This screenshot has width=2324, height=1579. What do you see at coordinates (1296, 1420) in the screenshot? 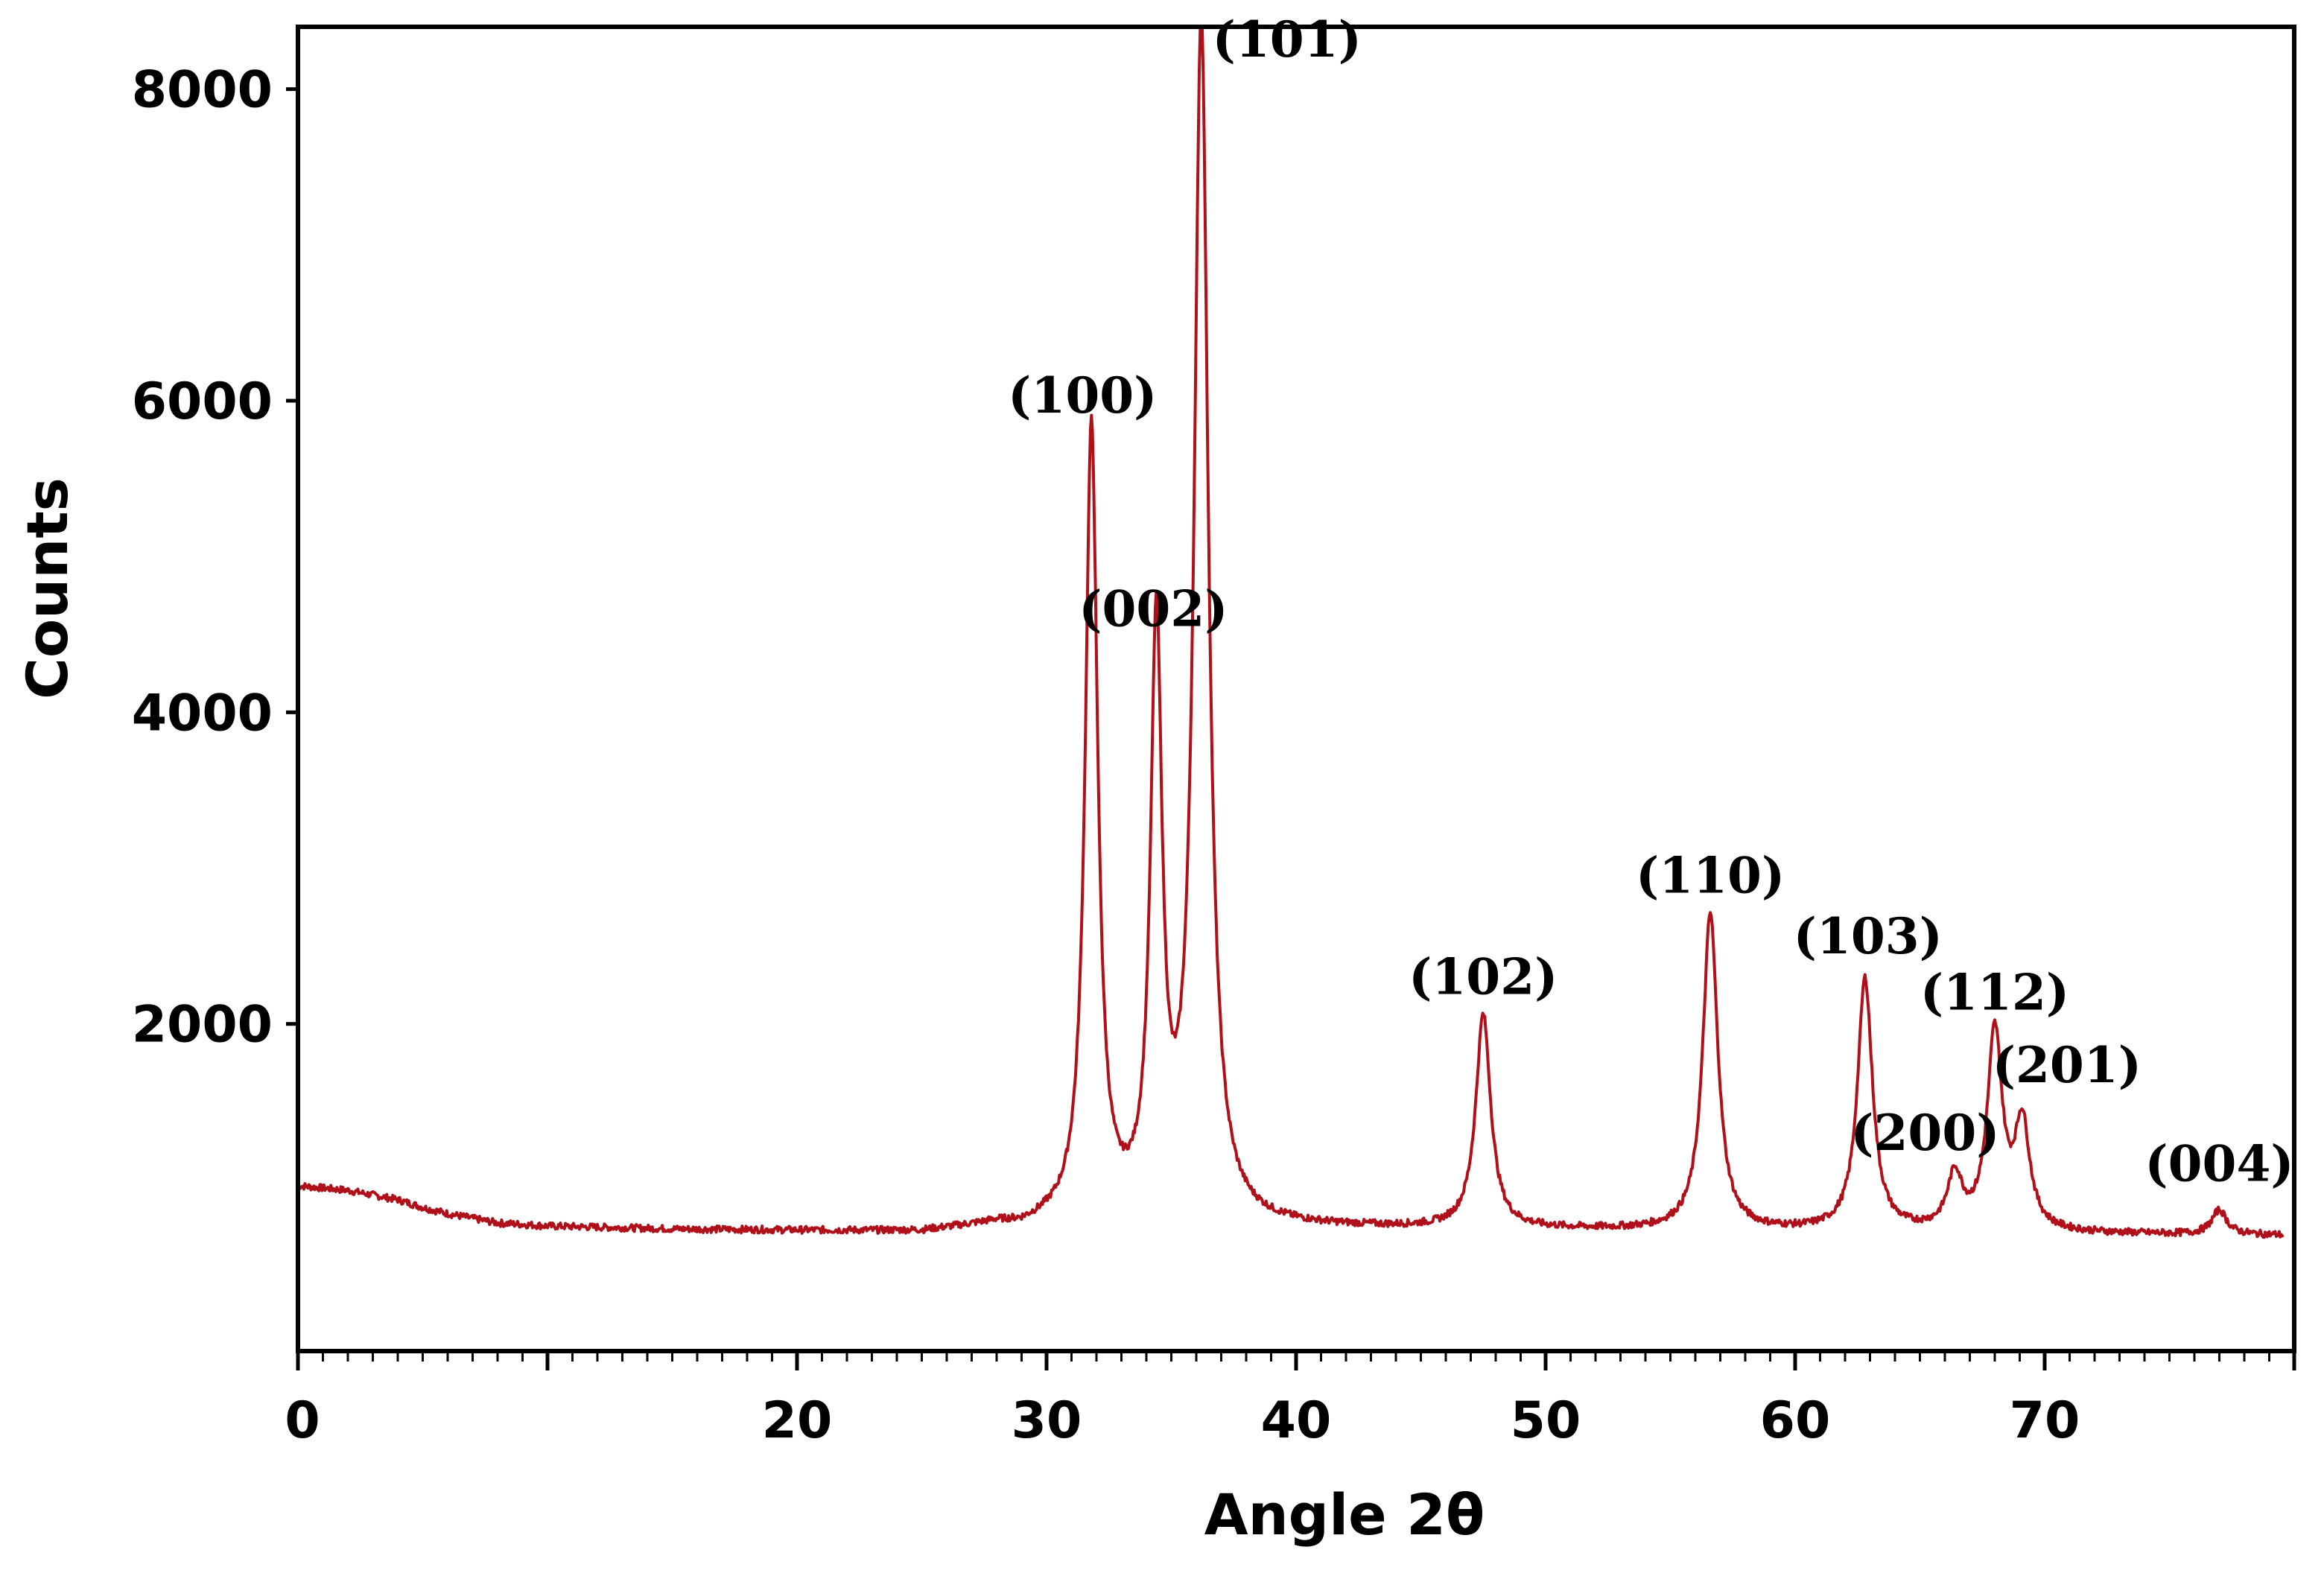
I see `x-tick-label: 40` at bounding box center [1296, 1420].